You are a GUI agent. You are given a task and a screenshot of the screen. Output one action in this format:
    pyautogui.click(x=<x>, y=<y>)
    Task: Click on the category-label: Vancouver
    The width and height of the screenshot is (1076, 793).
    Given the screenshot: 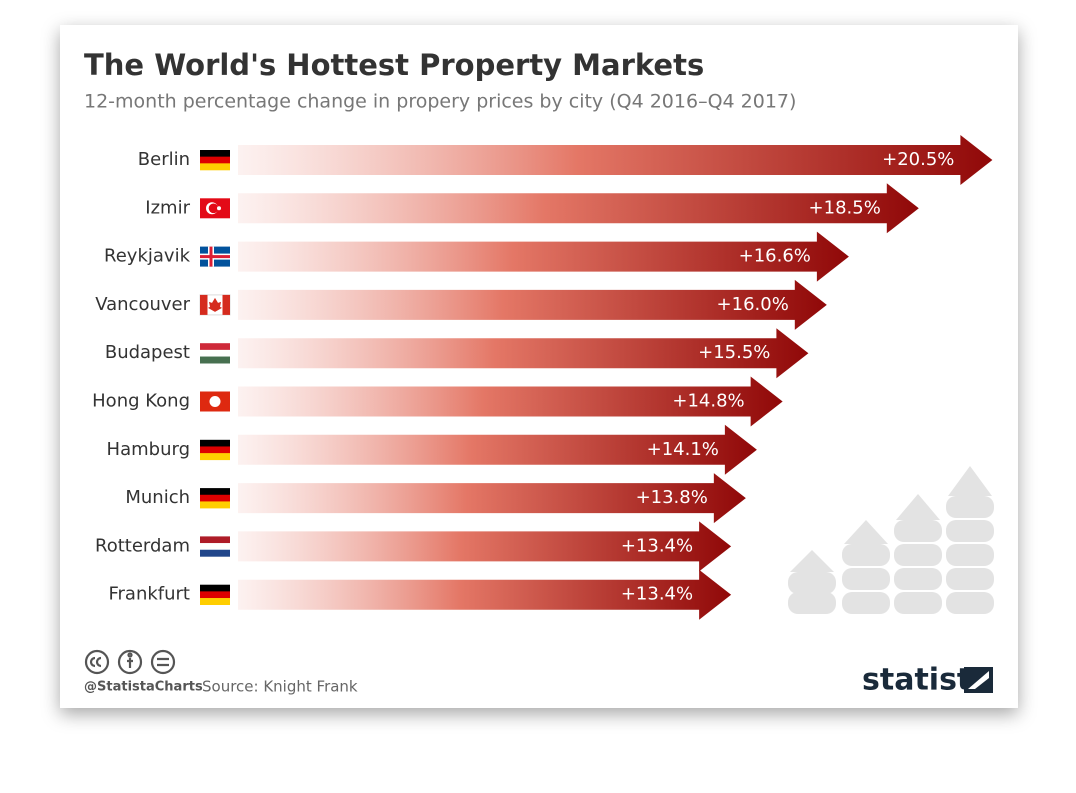 What is the action you would take?
    pyautogui.click(x=142, y=304)
    